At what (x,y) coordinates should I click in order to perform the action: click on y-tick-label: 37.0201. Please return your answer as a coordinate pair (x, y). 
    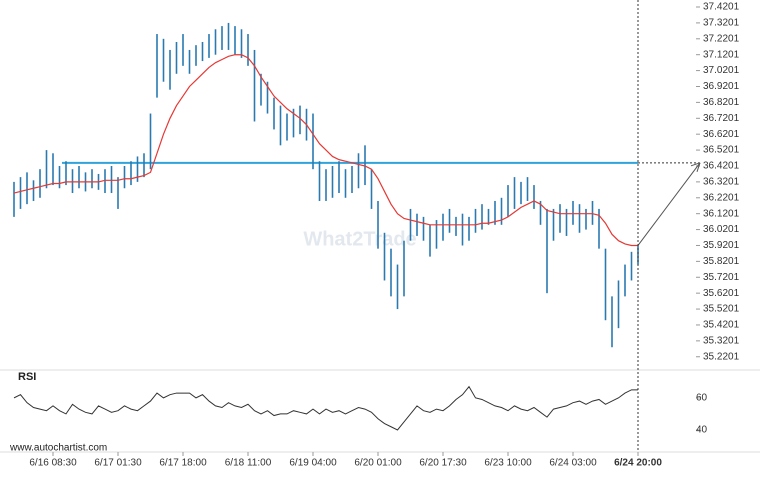
    Looking at the image, I should click on (721, 70).